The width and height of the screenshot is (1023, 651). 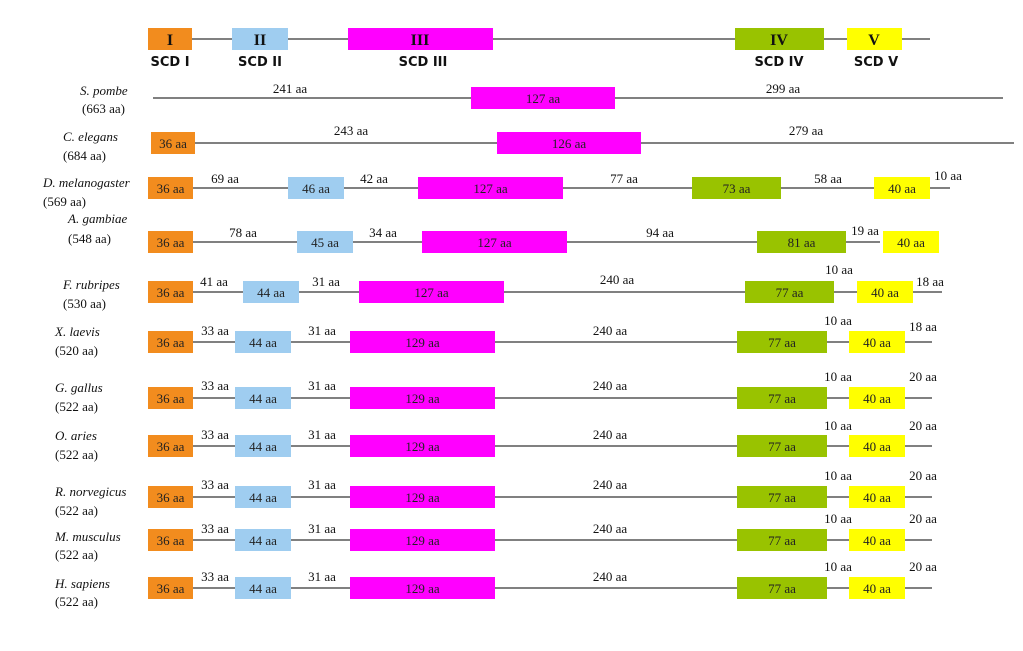 I want to click on domain-length-label: 126 aa, so click(x=569, y=143).